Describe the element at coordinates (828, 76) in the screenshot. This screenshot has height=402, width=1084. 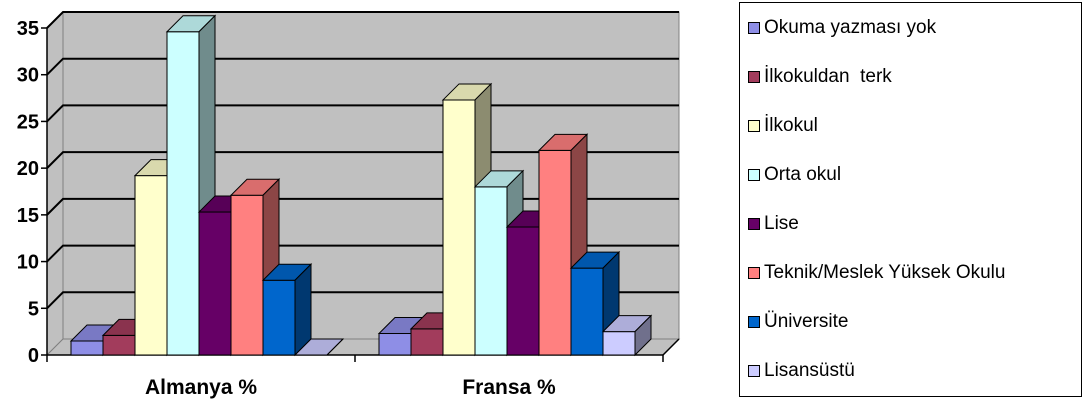
I see `legend-label: İlkokuldan terk` at that location.